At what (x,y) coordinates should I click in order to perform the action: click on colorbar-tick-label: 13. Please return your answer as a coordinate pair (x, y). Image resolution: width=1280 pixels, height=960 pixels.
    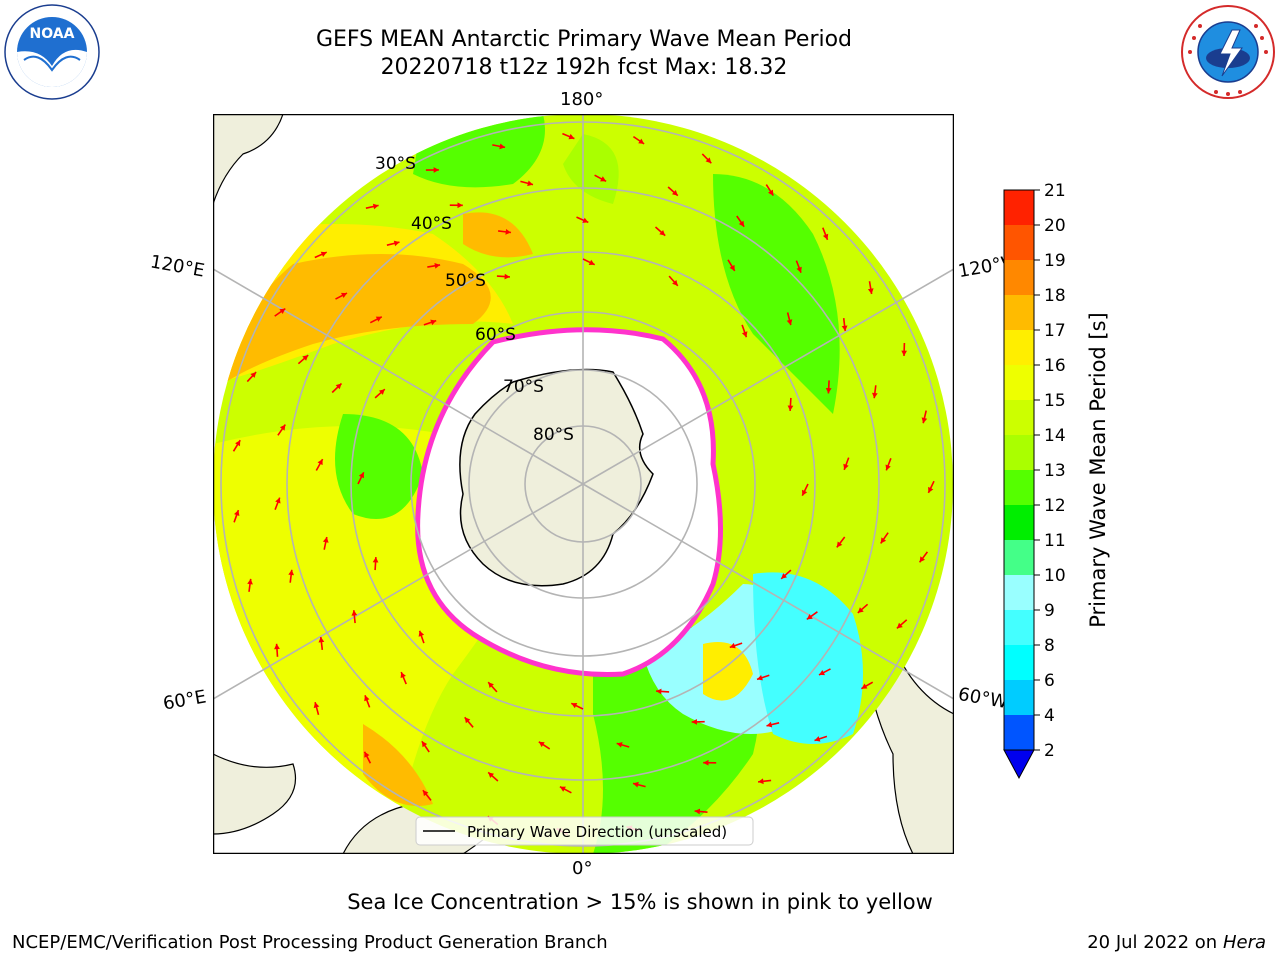
    Looking at the image, I should click on (1055, 471).